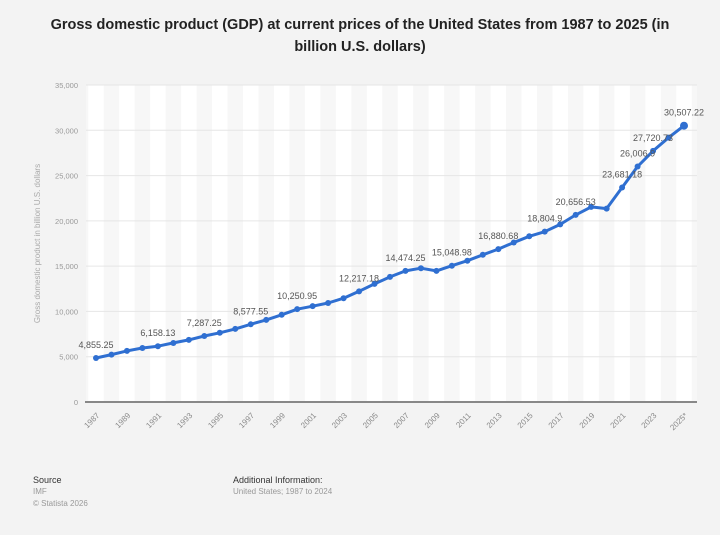  I want to click on x-tick-label: 2023, so click(649, 420).